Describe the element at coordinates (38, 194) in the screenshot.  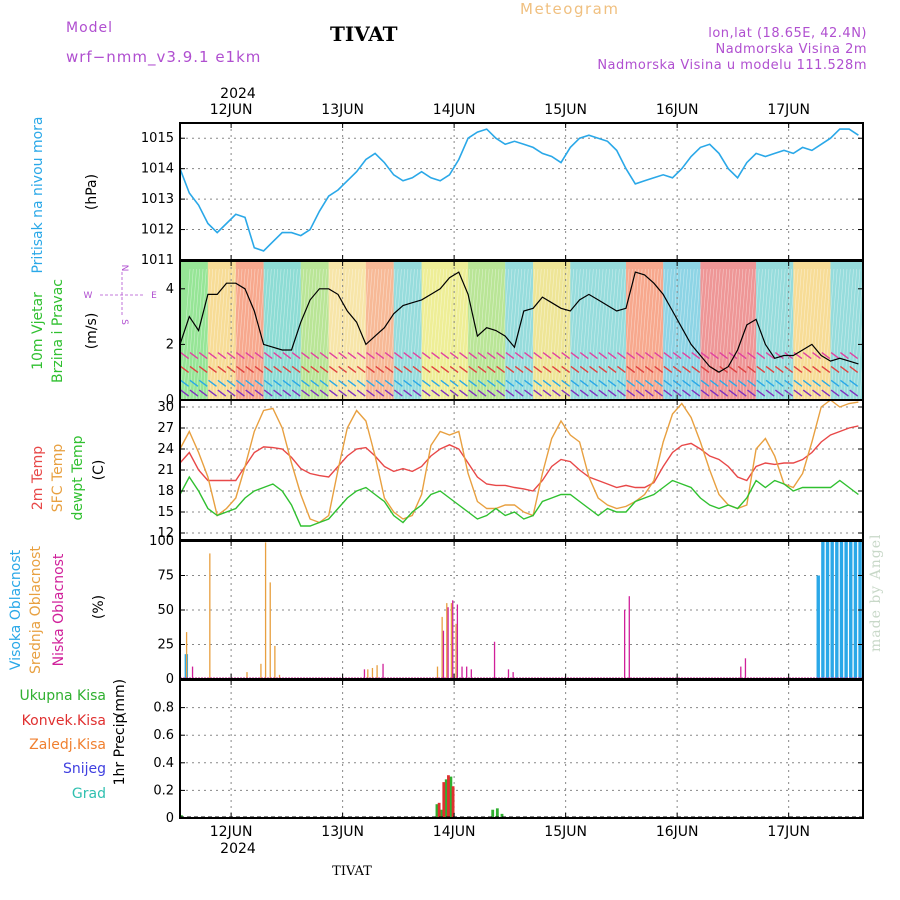
I see `pressure-ylabel: Pritisak na nivou mora` at that location.